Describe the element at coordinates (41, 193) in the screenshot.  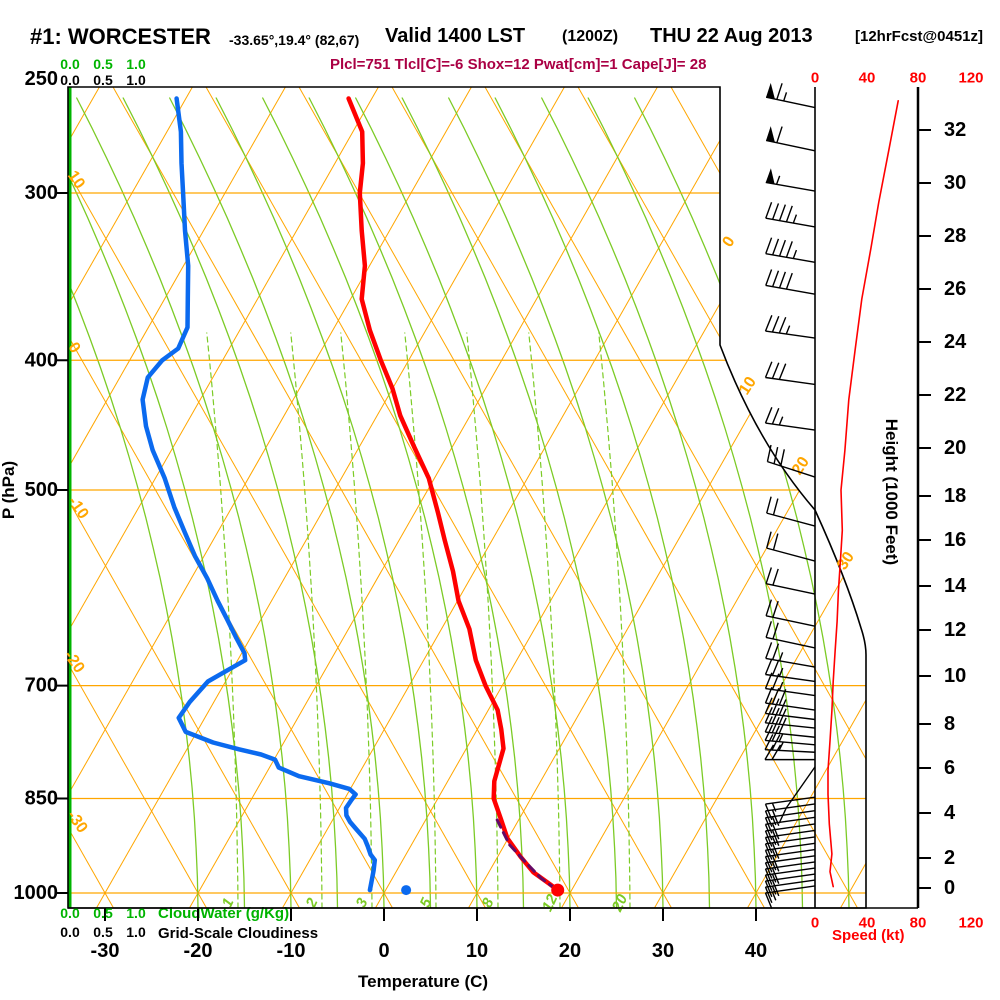
I see `svg-text: 300` at that location.